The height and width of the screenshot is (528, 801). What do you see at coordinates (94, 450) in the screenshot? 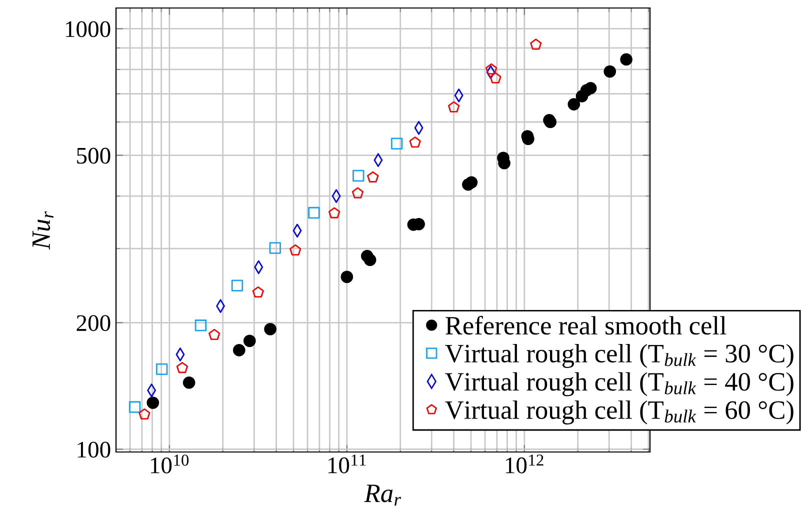
I see `y-tick-label: 100` at bounding box center [94, 450].